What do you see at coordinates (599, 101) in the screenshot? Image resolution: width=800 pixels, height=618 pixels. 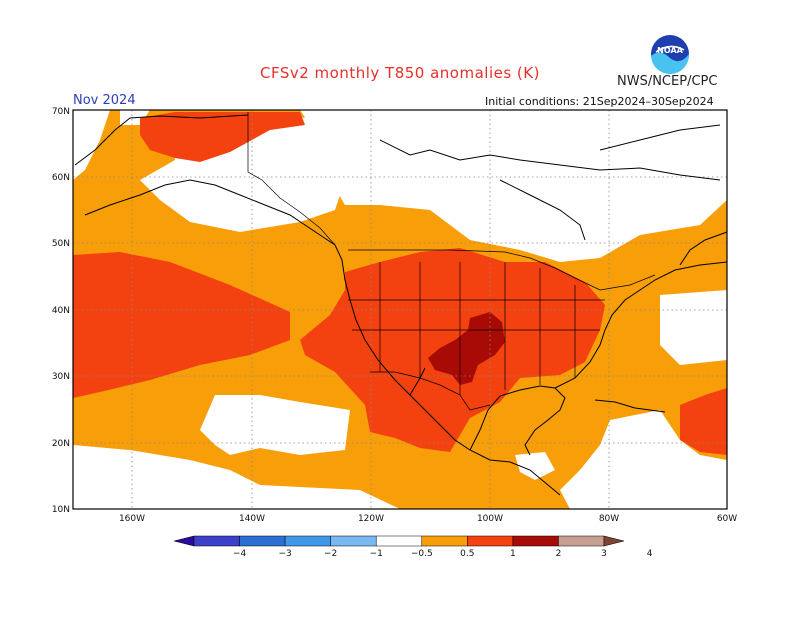 I see `initial-conditions: Initial conditions: 21Sep2024–30Sep2024` at bounding box center [599, 101].